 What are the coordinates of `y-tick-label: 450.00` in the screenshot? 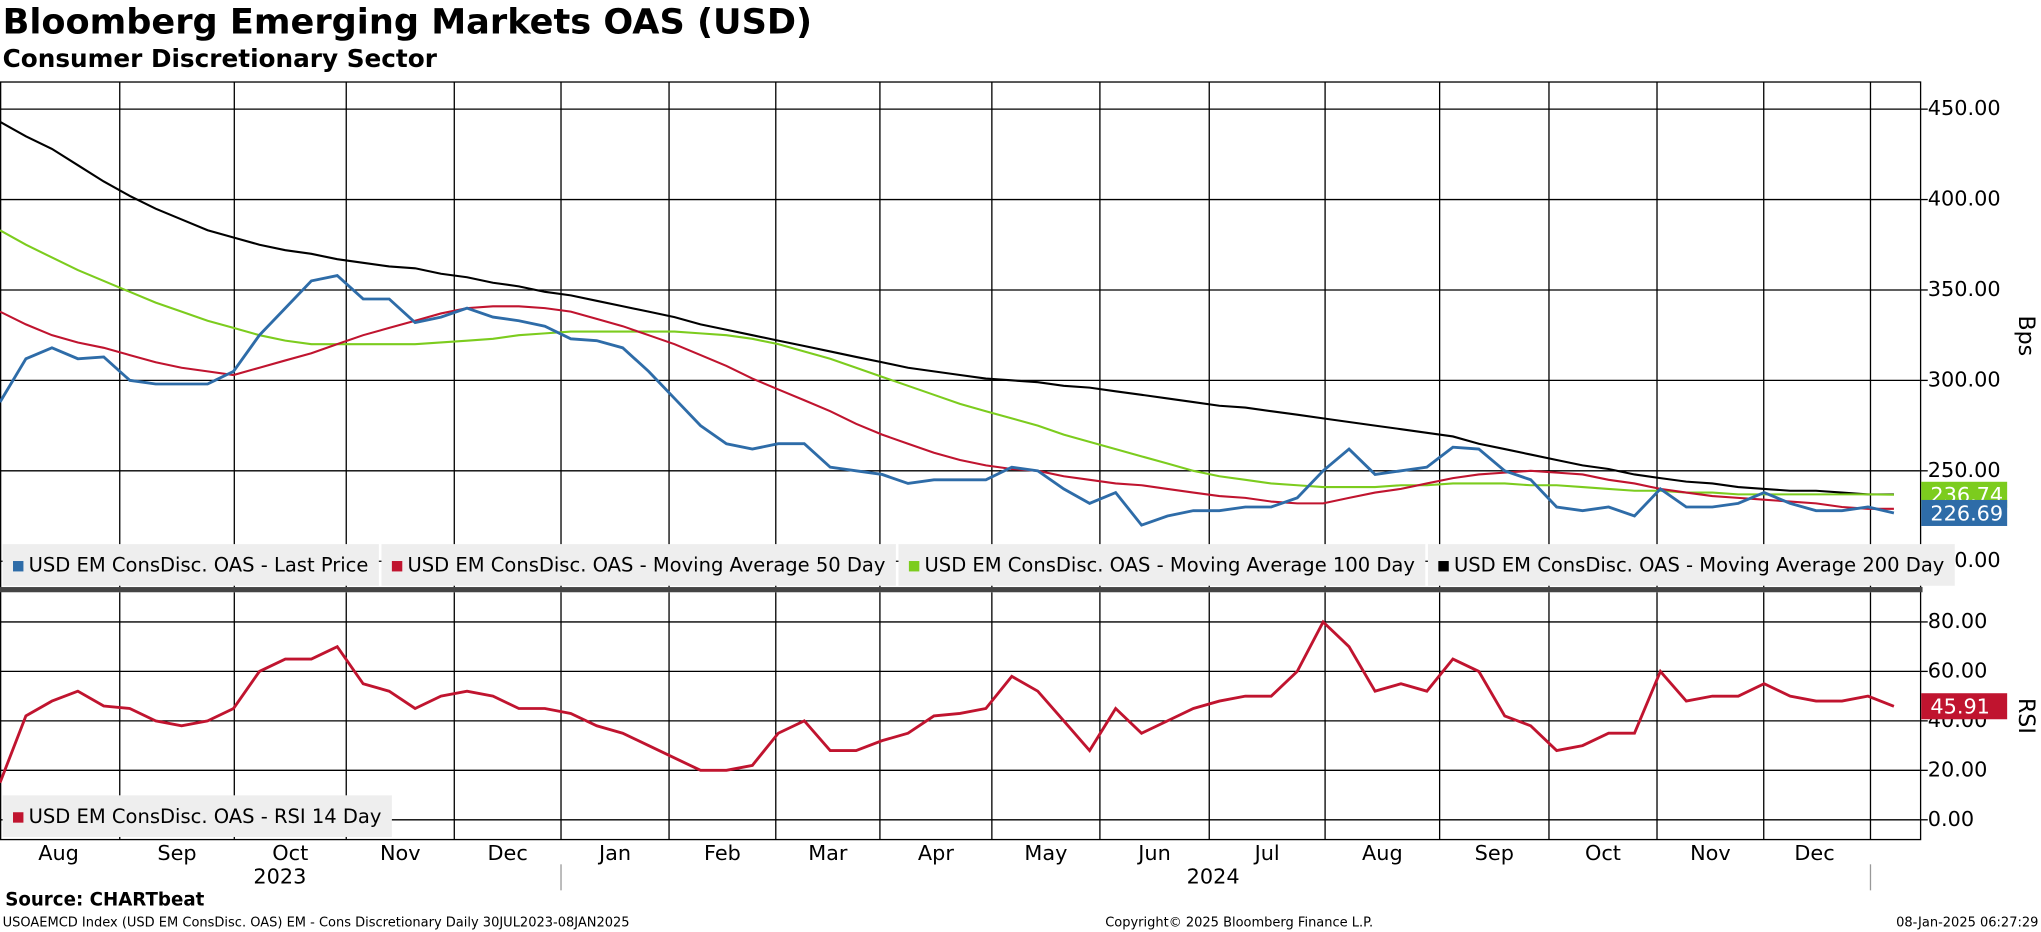 It's located at (1964, 108).